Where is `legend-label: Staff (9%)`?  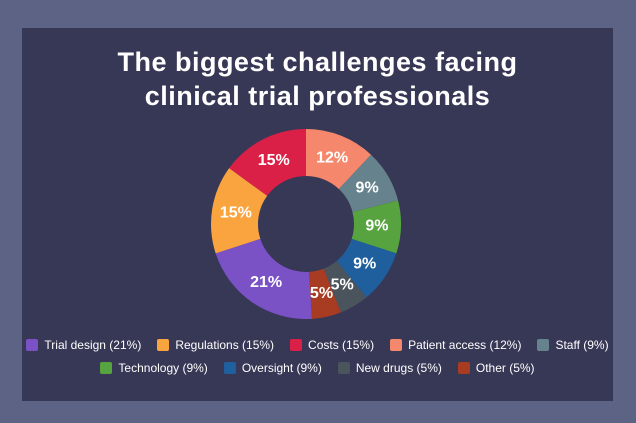 legend-label: Staff (9%) is located at coordinates (582, 345).